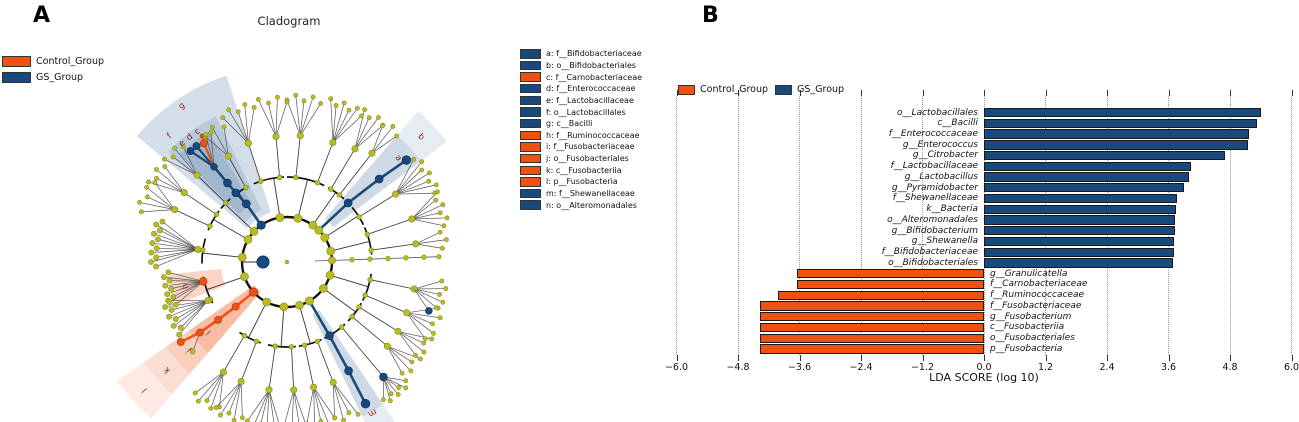 The height and width of the screenshot is (422, 1299). Describe the element at coordinates (676, 367) in the screenshot. I see `x-tick-label: −6.0` at that location.